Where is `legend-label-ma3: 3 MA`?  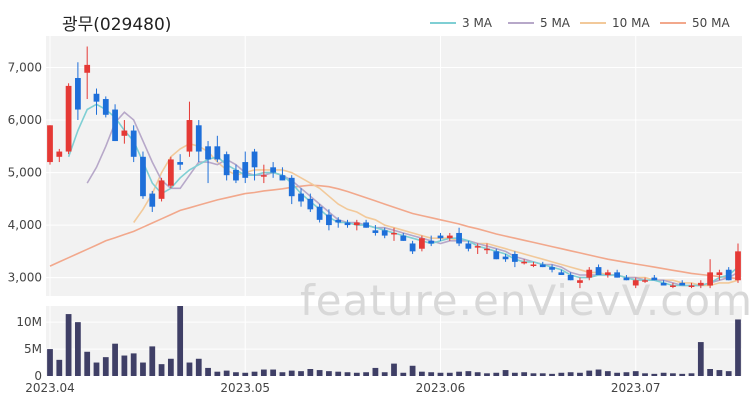
legend-label-ma3: 3 MA is located at coordinates (477, 23).